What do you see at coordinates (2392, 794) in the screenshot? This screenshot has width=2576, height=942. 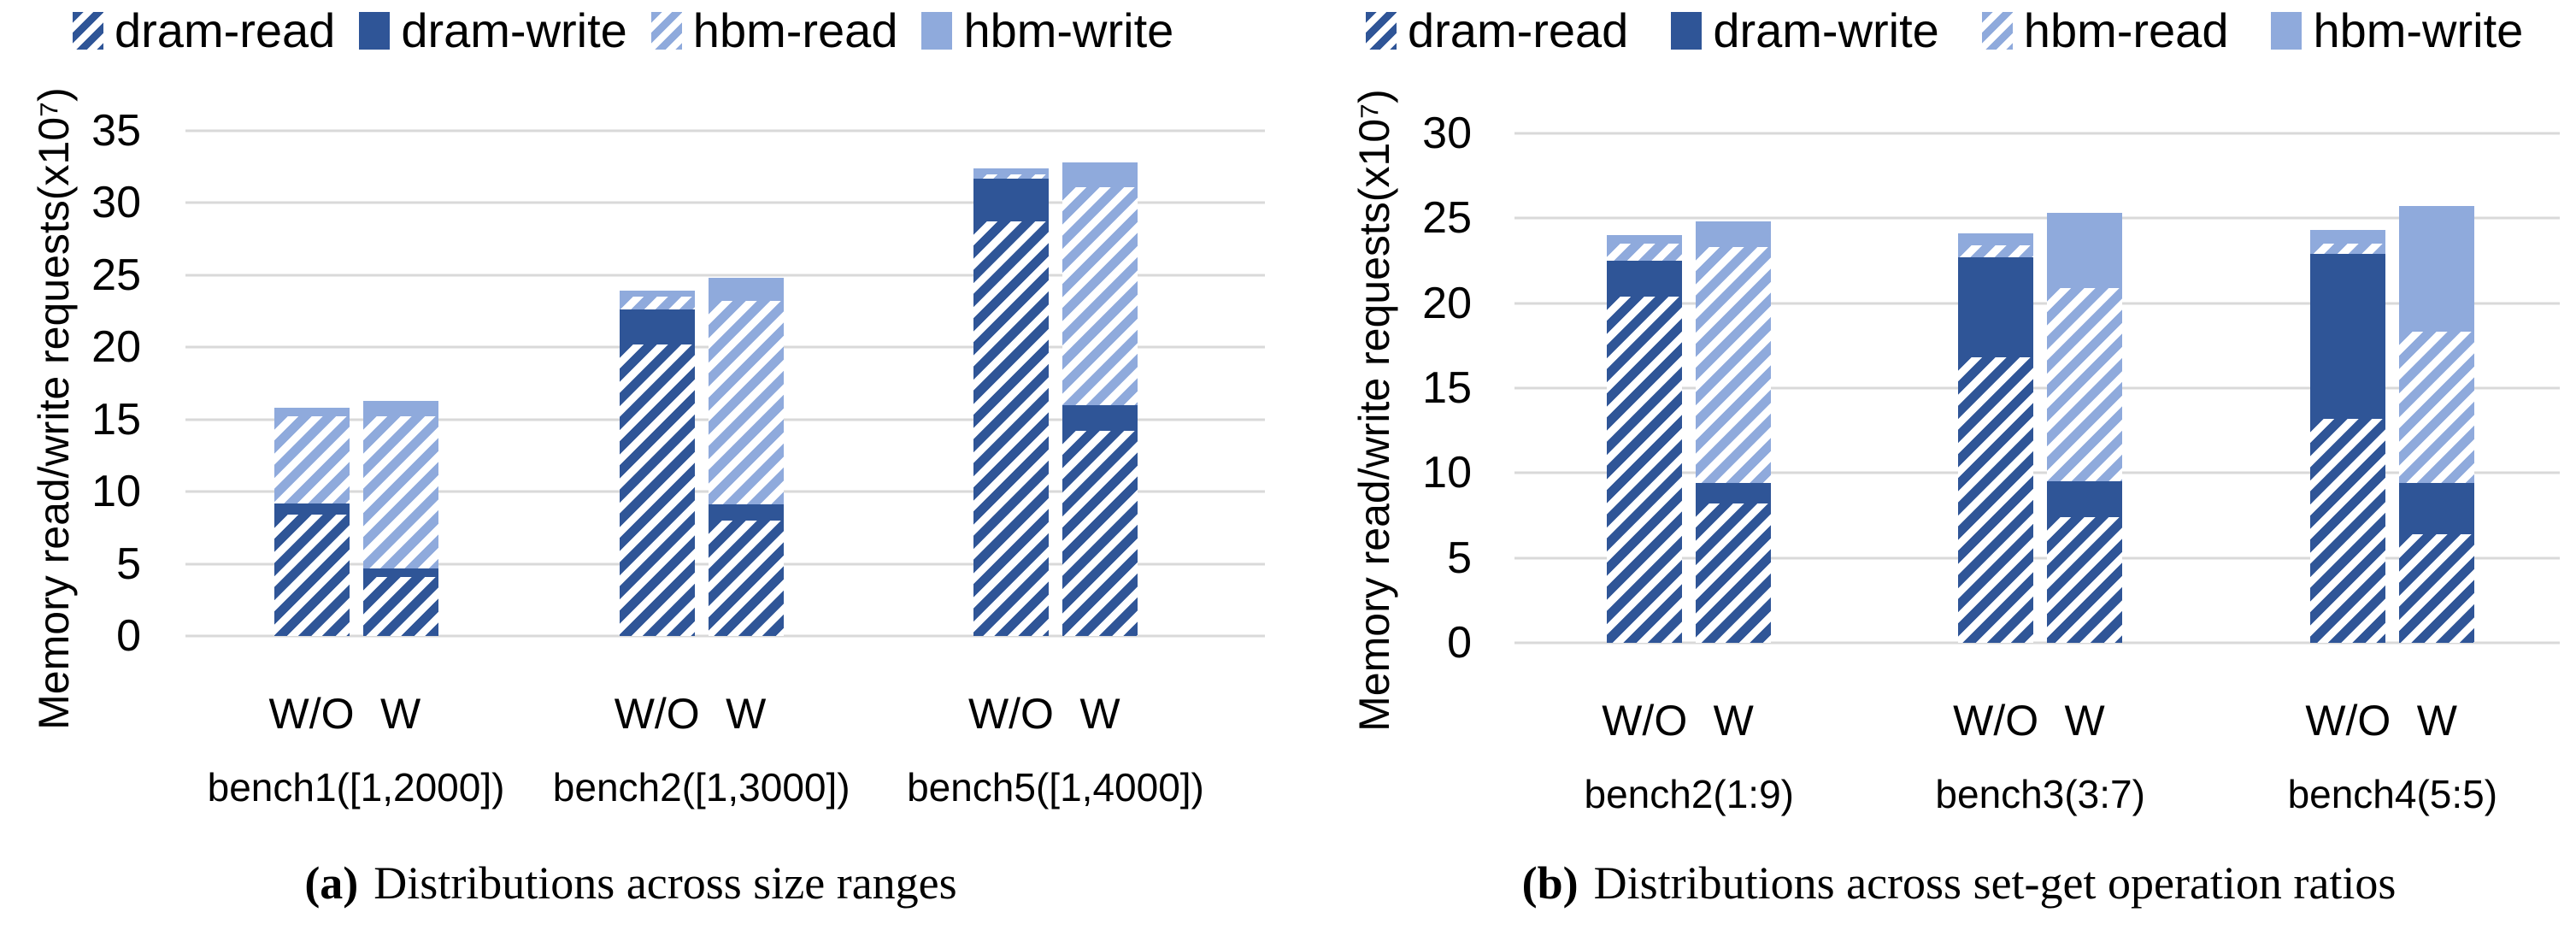 I see `group-label: bench4(5:5)` at bounding box center [2392, 794].